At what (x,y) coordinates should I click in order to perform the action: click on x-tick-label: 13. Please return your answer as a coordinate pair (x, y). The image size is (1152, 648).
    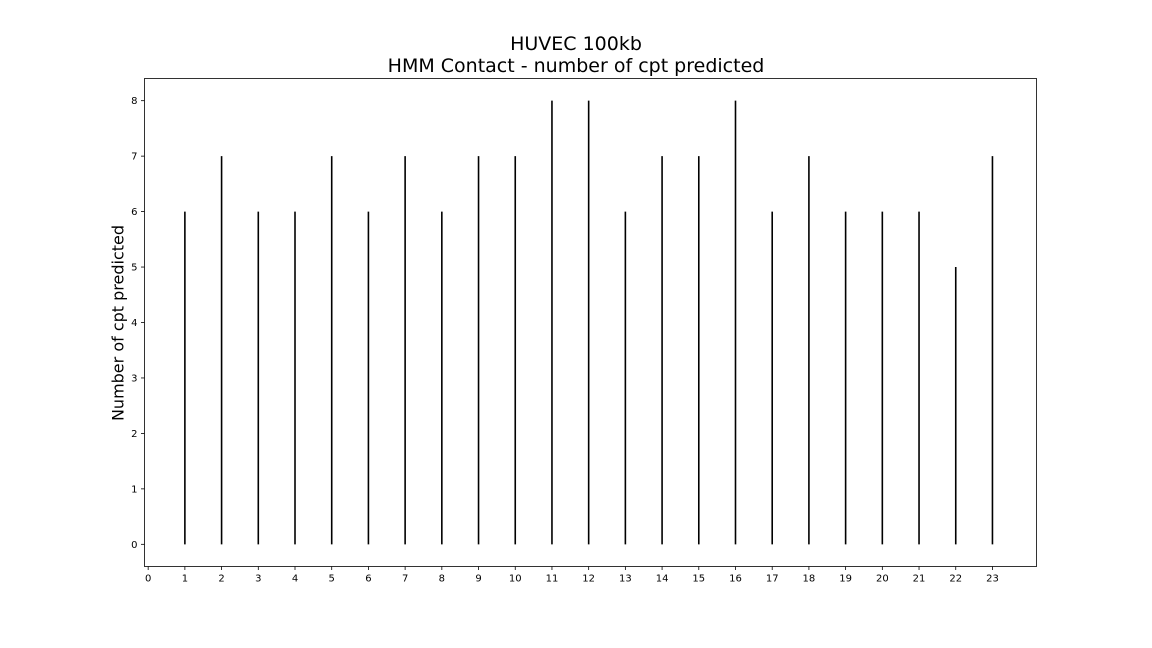
    Looking at the image, I should click on (625, 579).